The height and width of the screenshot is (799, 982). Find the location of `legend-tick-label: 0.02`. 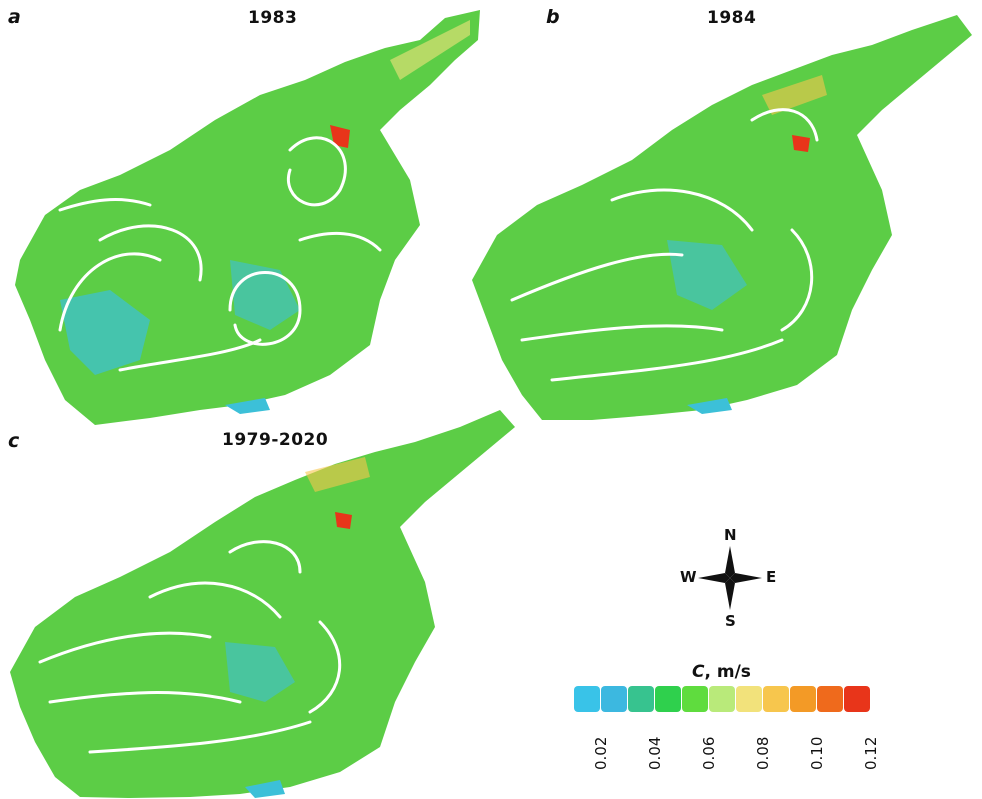

legend-tick-label: 0.02 is located at coordinates (601, 753).